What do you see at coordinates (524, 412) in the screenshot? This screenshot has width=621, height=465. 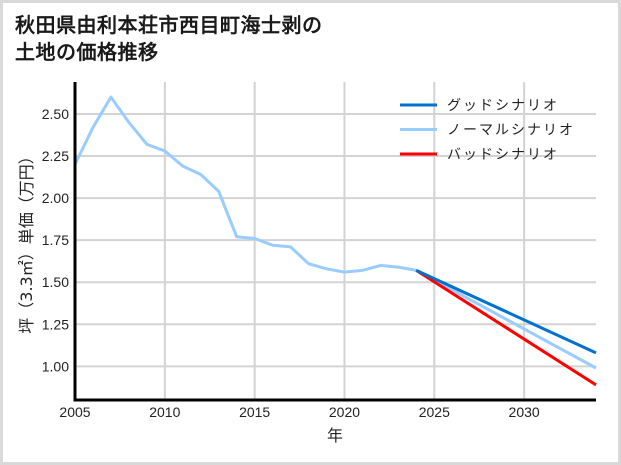 I see `x-tick-label: 2030` at bounding box center [524, 412].